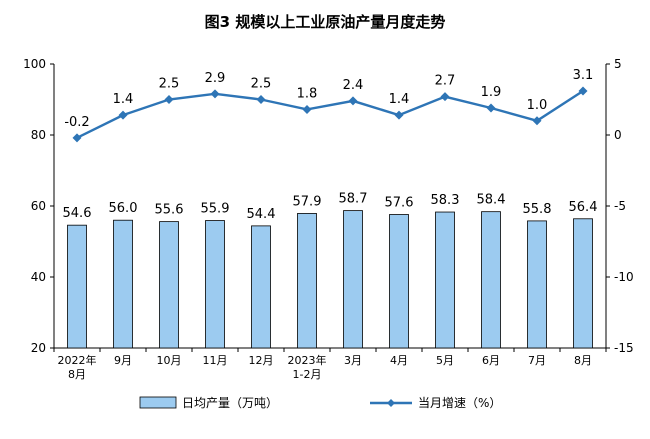 This screenshot has width=650, height=439. I want to click on line-data-label: 2.9, so click(215, 78).